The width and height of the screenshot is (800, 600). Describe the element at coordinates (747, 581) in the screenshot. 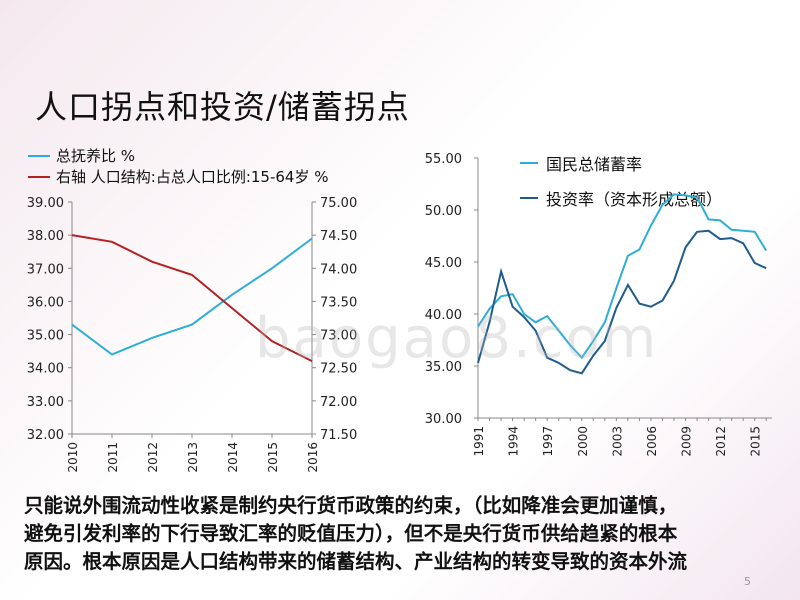

I see `page-number: 5` at that location.